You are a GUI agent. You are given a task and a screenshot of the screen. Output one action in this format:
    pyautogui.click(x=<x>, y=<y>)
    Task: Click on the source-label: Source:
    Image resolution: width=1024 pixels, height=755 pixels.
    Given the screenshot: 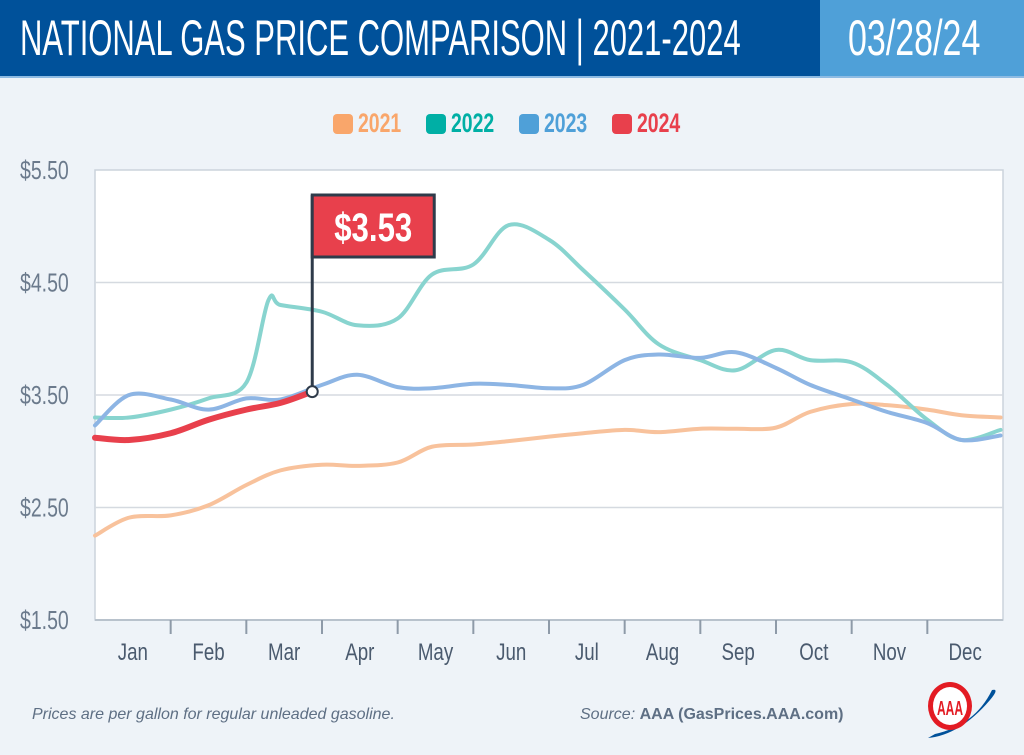 What is the action you would take?
    pyautogui.click(x=608, y=714)
    